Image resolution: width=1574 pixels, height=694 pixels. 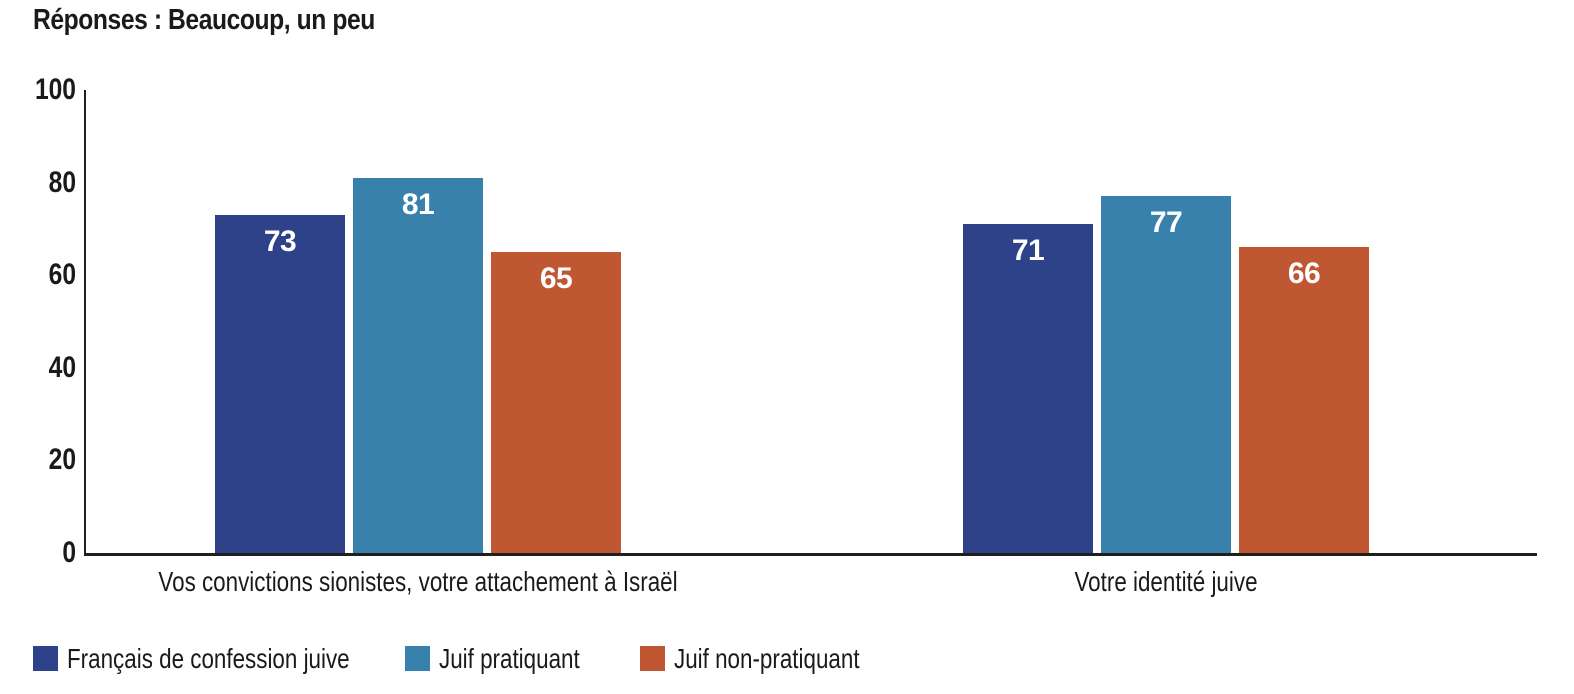 What do you see at coordinates (69, 552) in the screenshot?
I see `y-axis-tick-label: 0` at bounding box center [69, 552].